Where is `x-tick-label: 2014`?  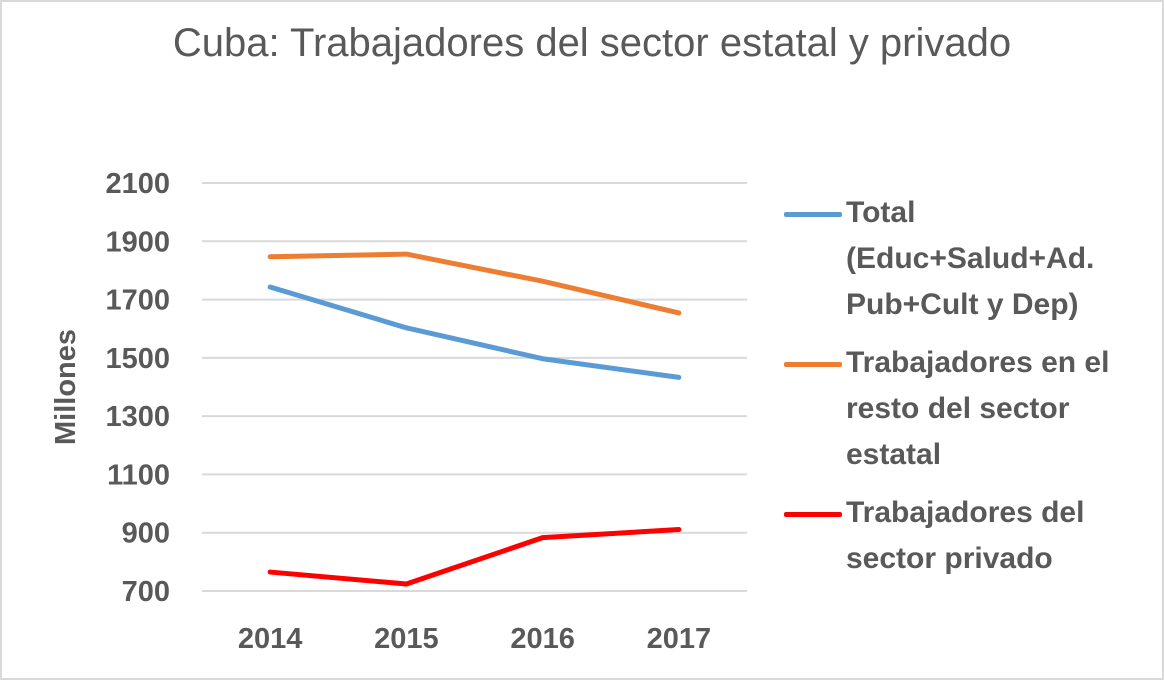
x-tick-label: 2014 is located at coordinates (270, 639).